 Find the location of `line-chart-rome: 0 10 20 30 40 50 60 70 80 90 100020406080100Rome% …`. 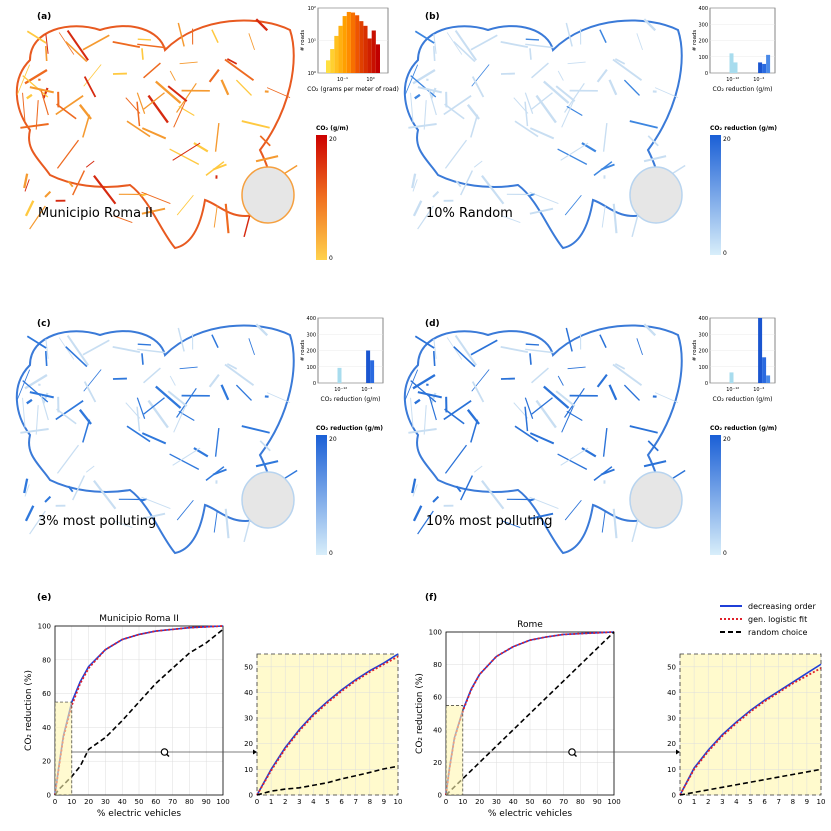

line-chart-rome: 0 10 20 30 40 50 60 70 80 90 100020406080100Rome% … is located at coordinates (547, 719).